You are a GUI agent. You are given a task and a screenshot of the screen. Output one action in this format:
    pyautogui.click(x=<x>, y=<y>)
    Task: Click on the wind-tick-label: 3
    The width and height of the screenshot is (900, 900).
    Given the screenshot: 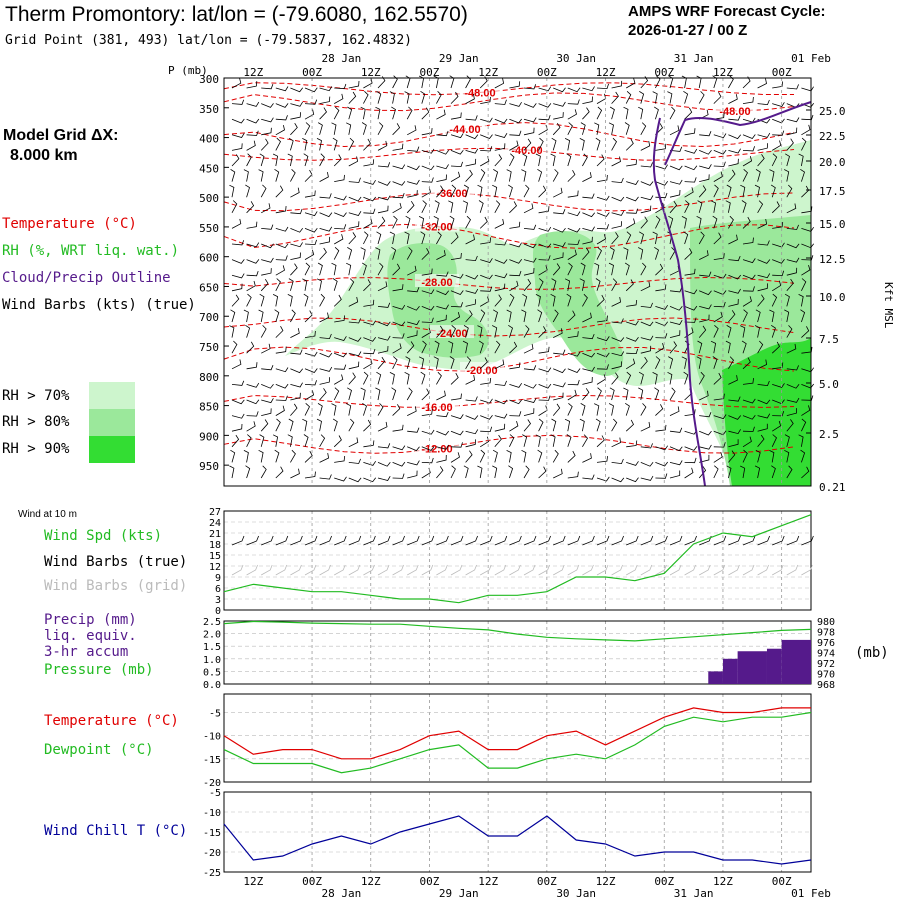 What is the action you would take?
    pyautogui.click(x=218, y=600)
    